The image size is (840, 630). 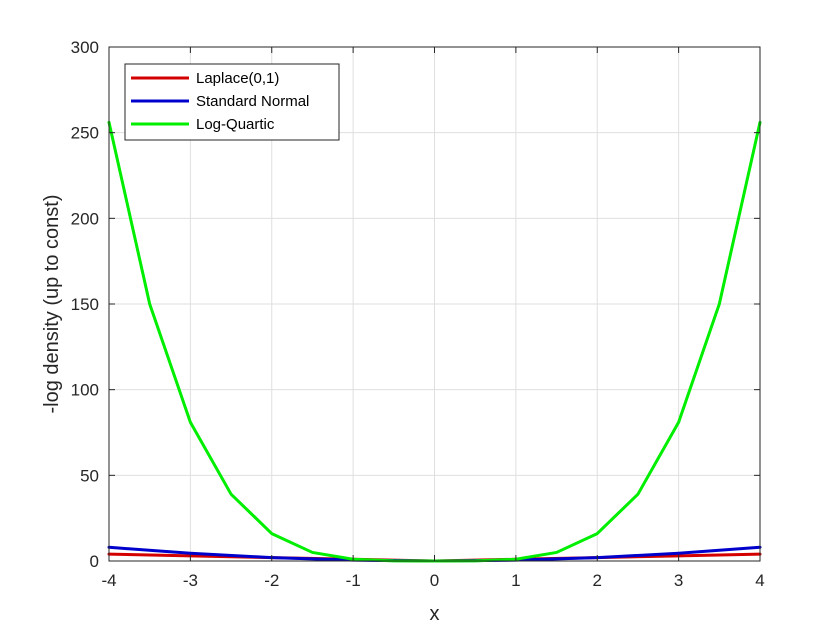 What do you see at coordinates (678, 580) in the screenshot?
I see `x-tick-label: 3` at bounding box center [678, 580].